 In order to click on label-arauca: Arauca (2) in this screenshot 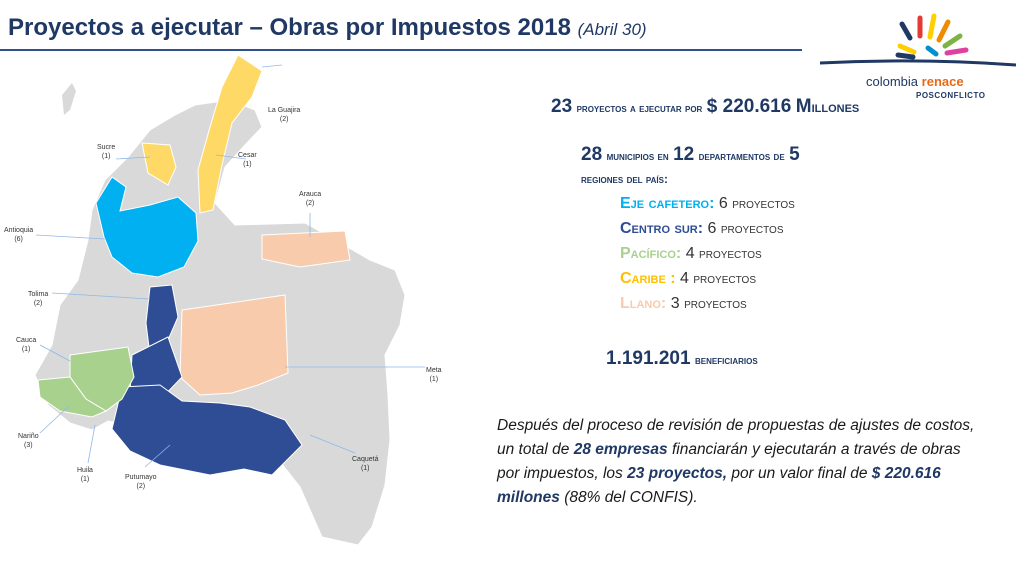, I will do `click(310, 199)`.